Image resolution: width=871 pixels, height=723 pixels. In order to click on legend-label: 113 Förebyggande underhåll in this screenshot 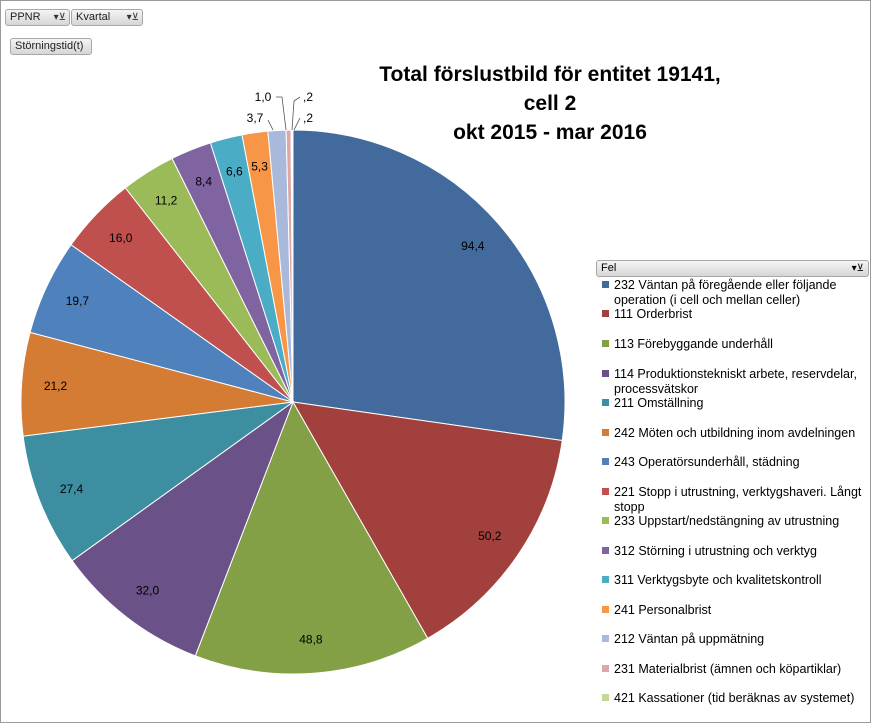, I will do `click(693, 344)`.